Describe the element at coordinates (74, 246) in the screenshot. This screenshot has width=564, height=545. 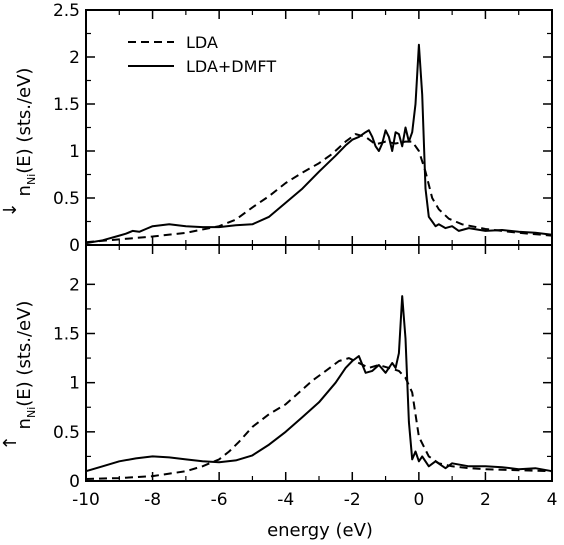
I see `y-tick-label-top: 0` at that location.